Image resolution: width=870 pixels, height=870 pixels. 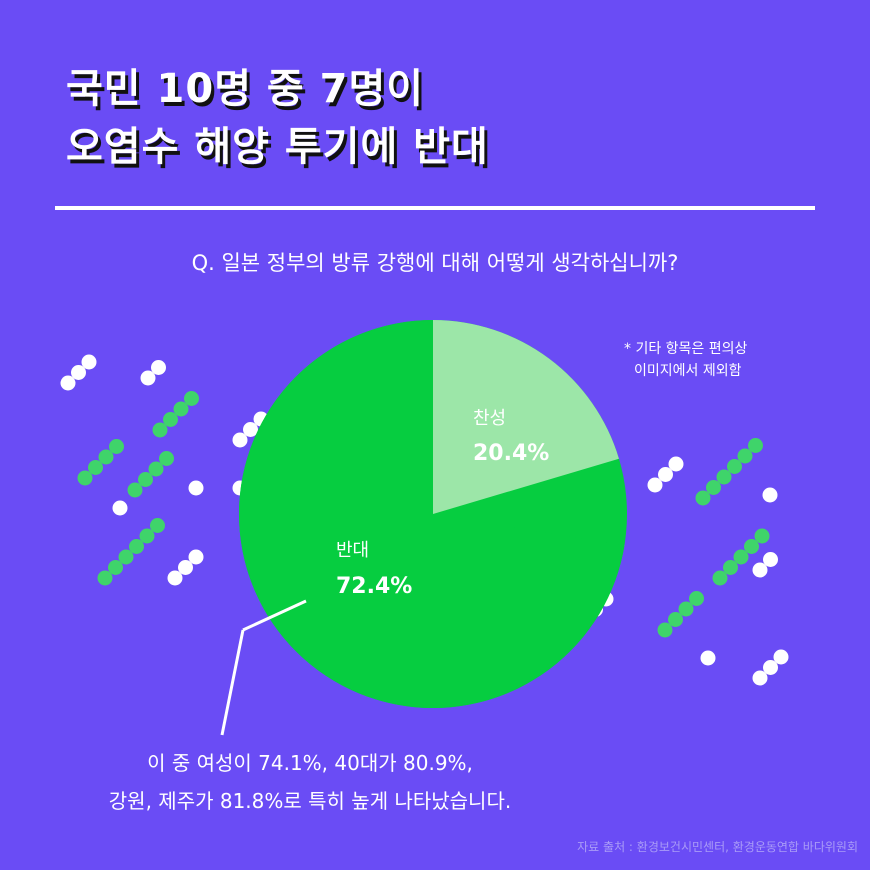 I want to click on summary-line-2: 강원, 제주가 81.8%로 특히 높게 나타났습니다., so click(x=310, y=801).